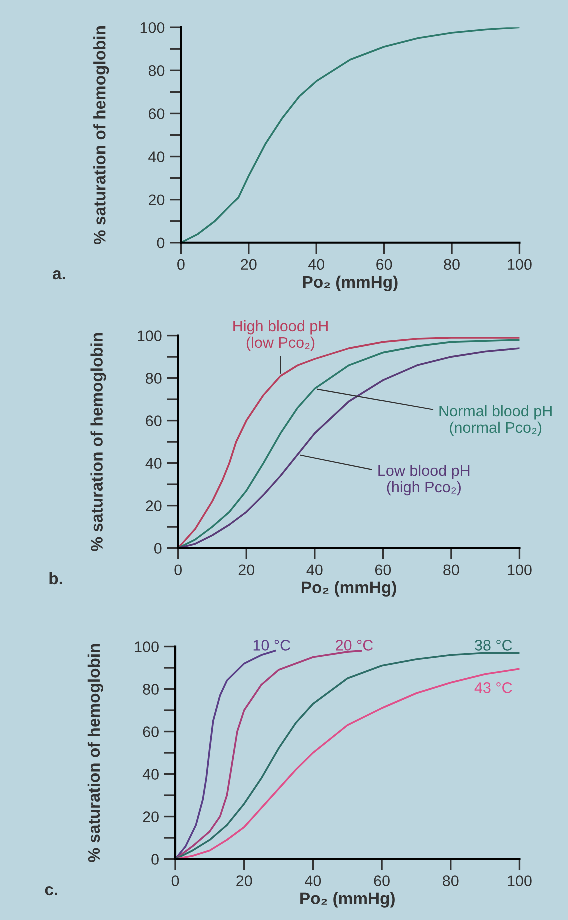  Describe the element at coordinates (56, 578) in the screenshot. I see `text: b.` at that location.